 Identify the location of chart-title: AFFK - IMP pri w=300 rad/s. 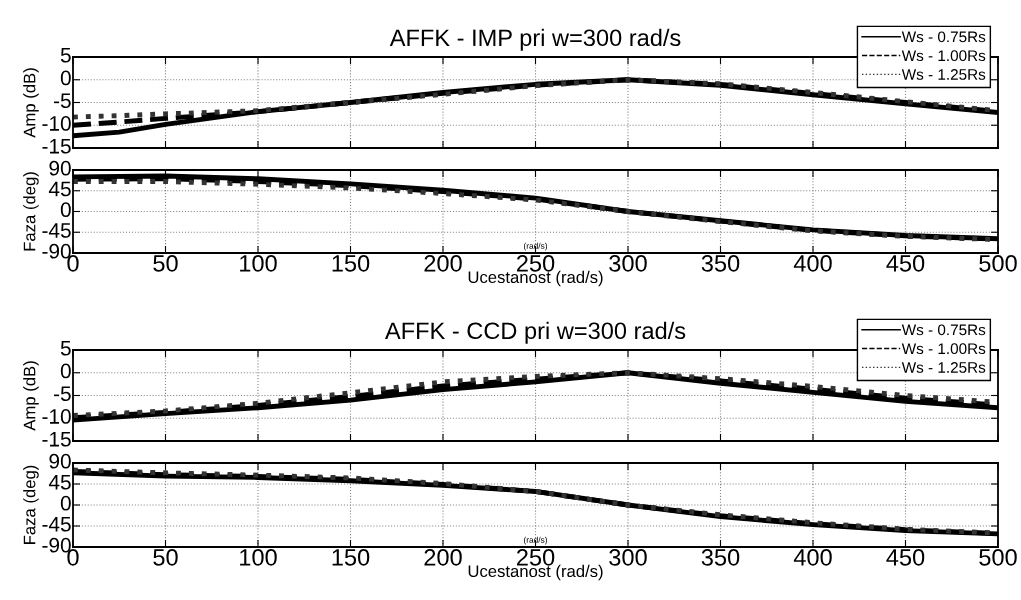
(535, 39).